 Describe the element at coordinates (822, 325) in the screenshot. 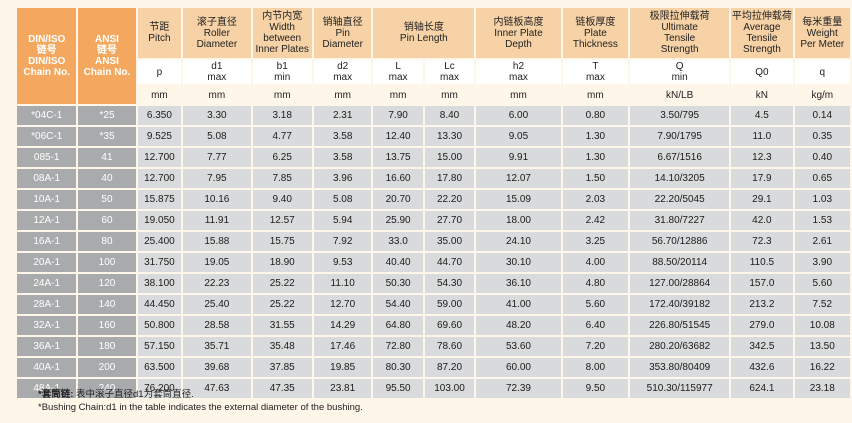

I see `value-cell: 10.08` at that location.